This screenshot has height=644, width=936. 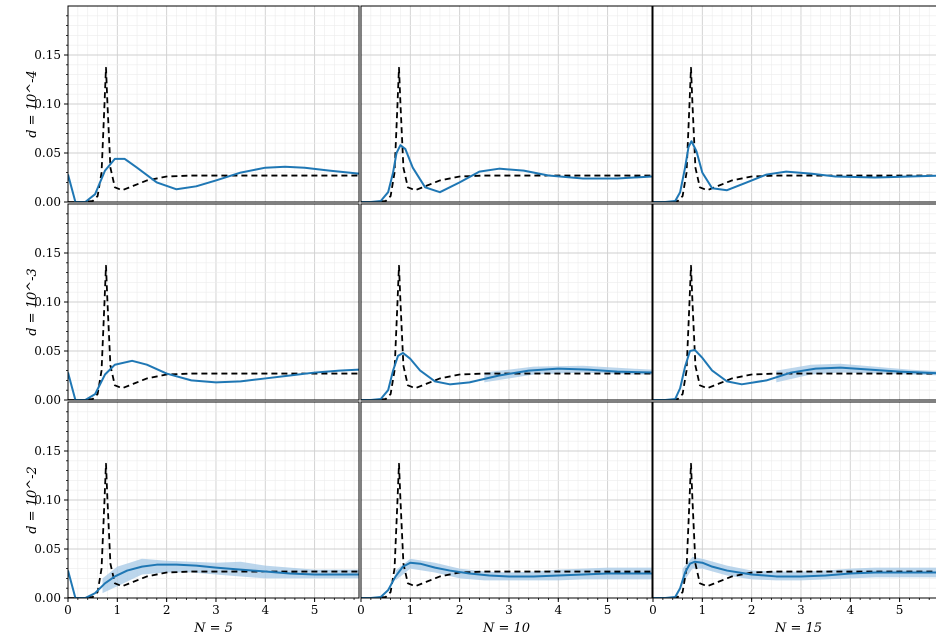 I want to click on panel-2-2: 0 1 2 3 4 5 N = 15, so click(x=792, y=518).